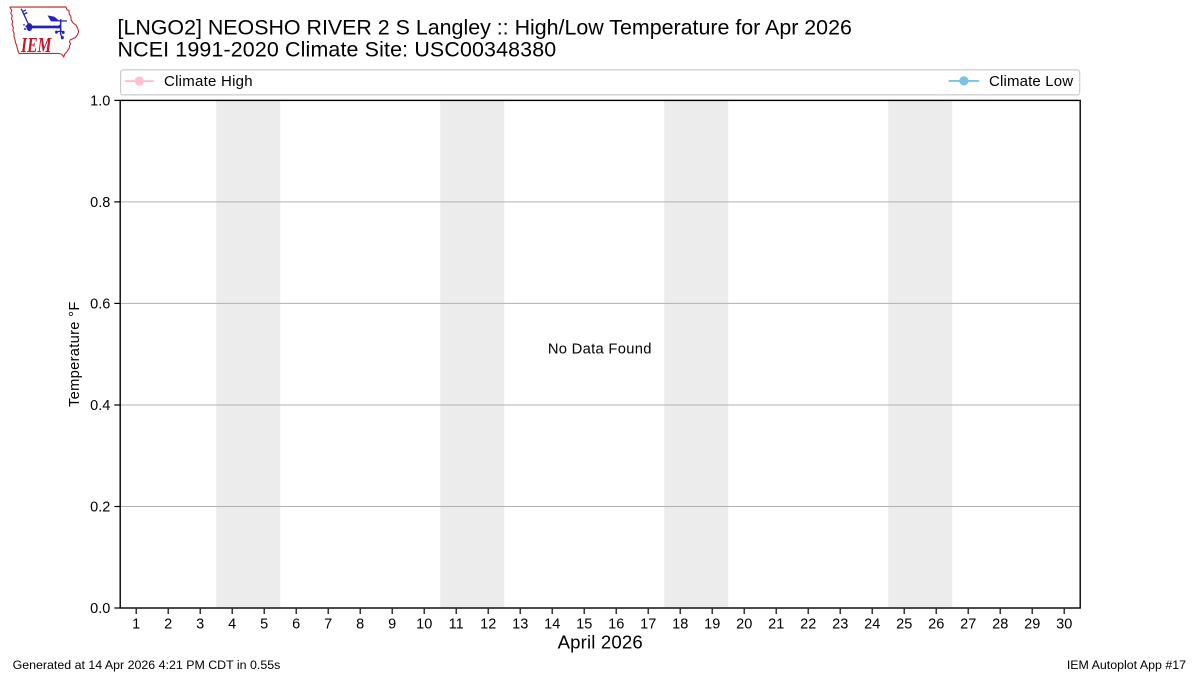 This screenshot has width=1200, height=675. What do you see at coordinates (100, 305) in the screenshot?
I see `svg-text: 0.6` at bounding box center [100, 305].